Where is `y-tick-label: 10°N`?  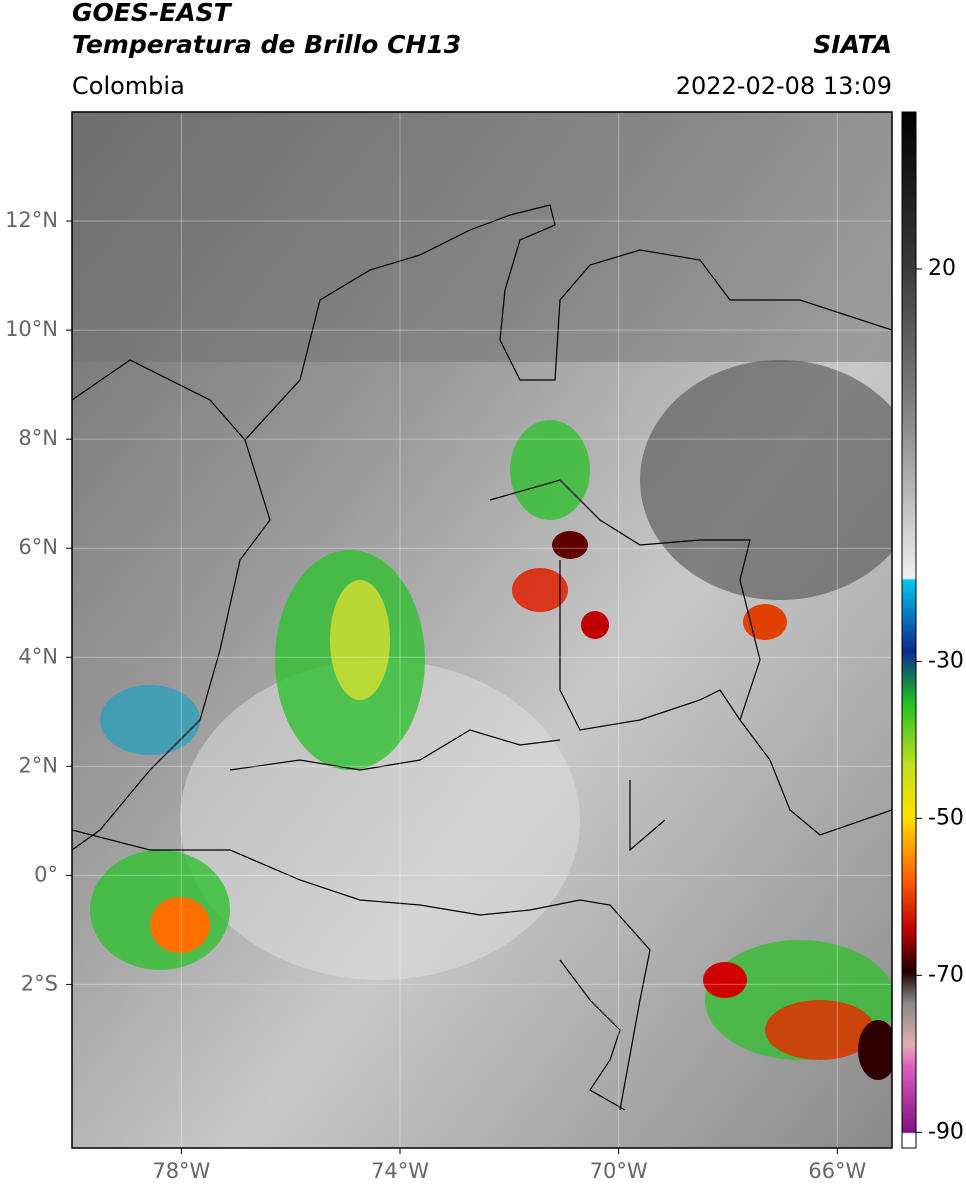
y-tick-label: 10°N is located at coordinates (31, 329).